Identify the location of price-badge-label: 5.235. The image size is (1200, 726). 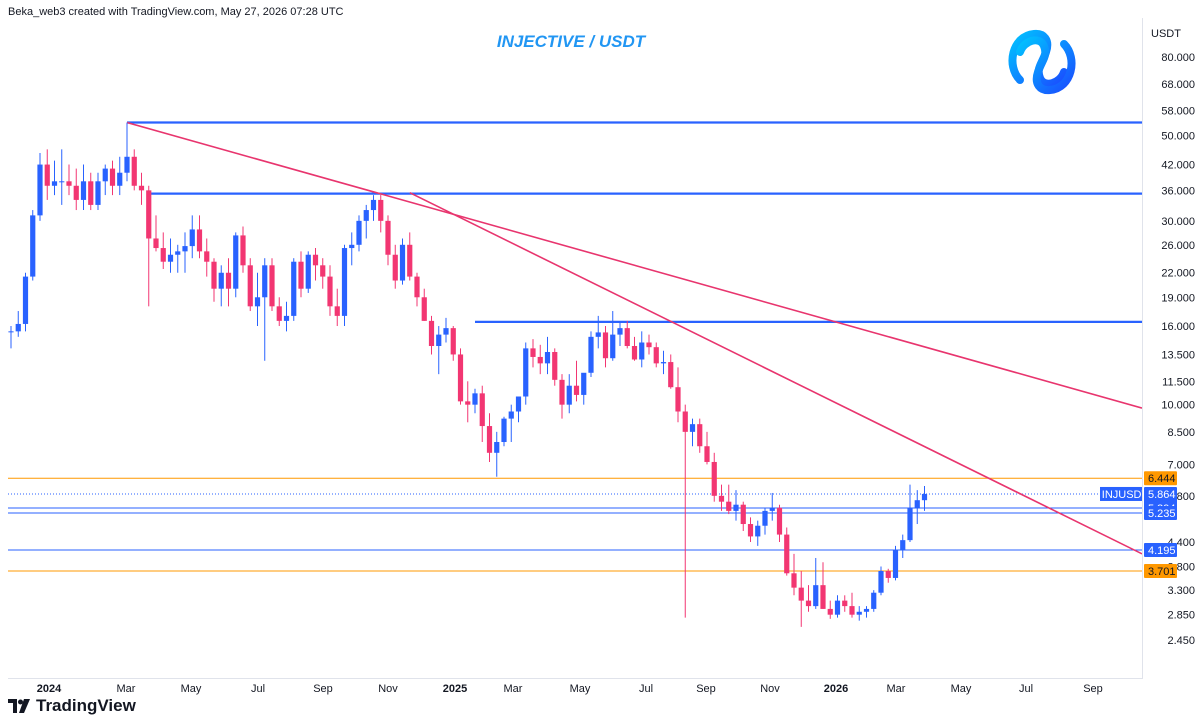
(1162, 514).